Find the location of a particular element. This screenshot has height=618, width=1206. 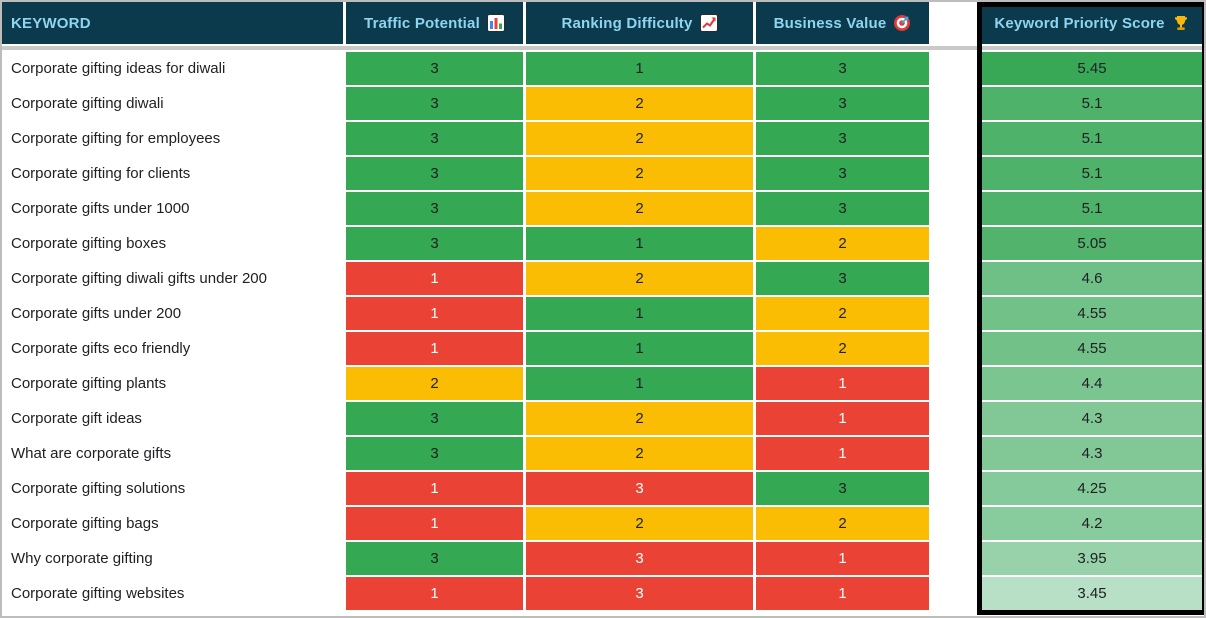

keyword-cell: Why corporate gifting is located at coordinates (172, 558).